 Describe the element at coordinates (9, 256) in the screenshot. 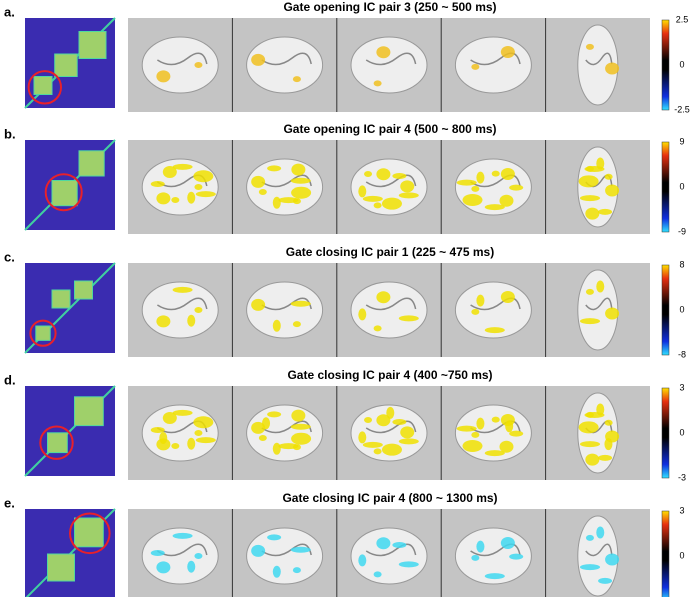

I see `panel-label: c.` at that location.